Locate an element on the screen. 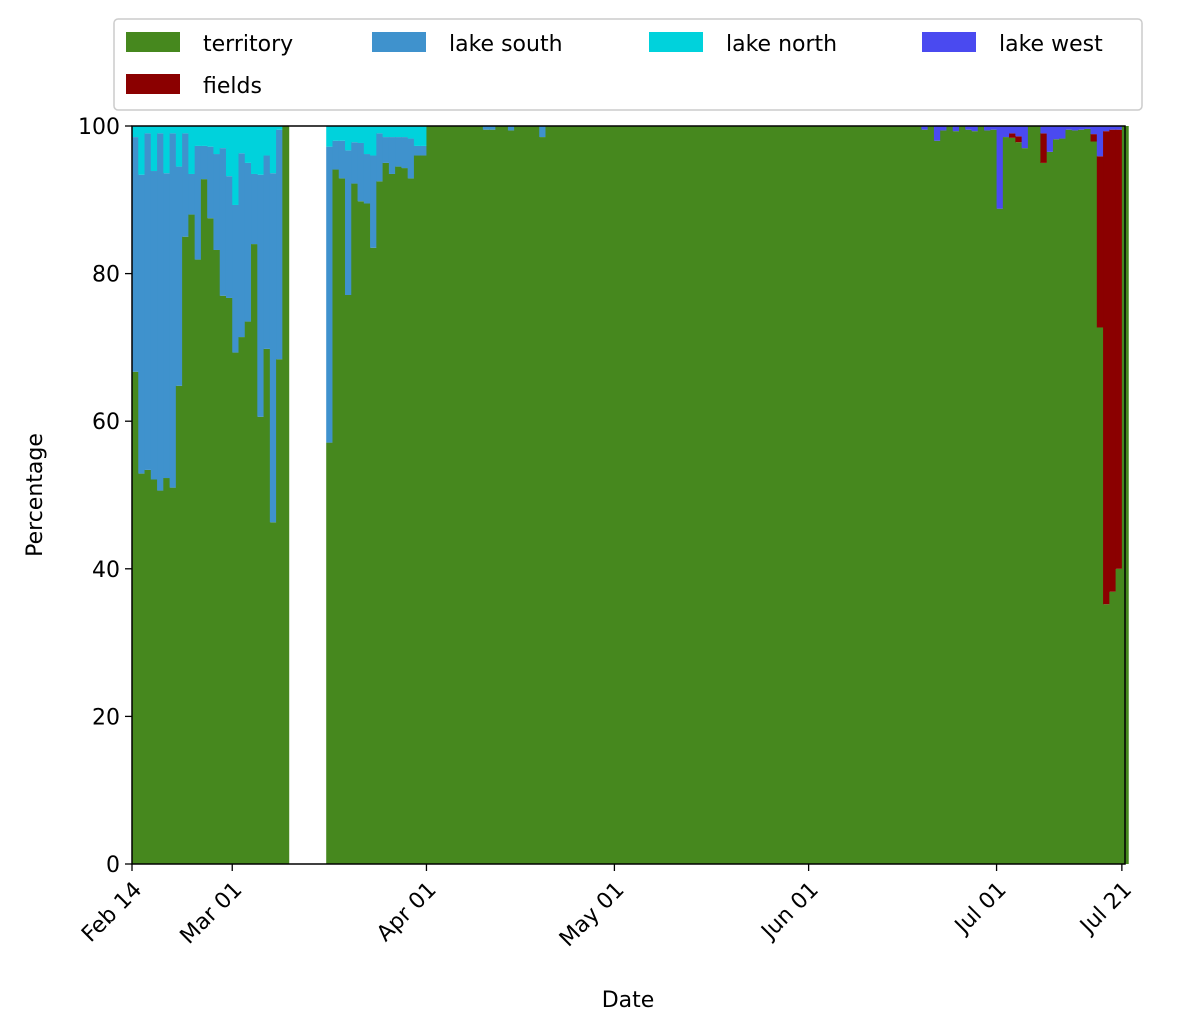 The image size is (1177, 1035). y-tick-label: 60 is located at coordinates (106, 422).